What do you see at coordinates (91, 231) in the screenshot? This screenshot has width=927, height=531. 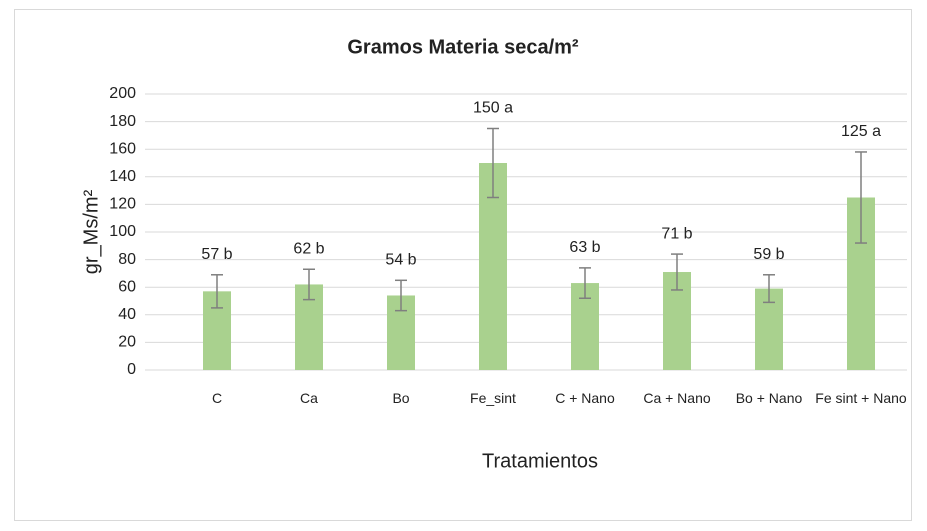 I see `y-axis-title: gr_Ms/m²` at bounding box center [91, 231].